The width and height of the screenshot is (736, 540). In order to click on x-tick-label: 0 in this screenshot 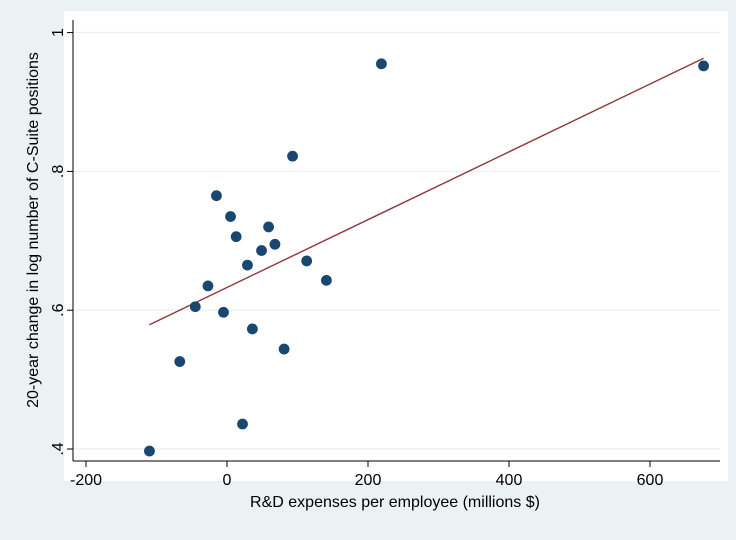, I will do `click(227, 480)`.